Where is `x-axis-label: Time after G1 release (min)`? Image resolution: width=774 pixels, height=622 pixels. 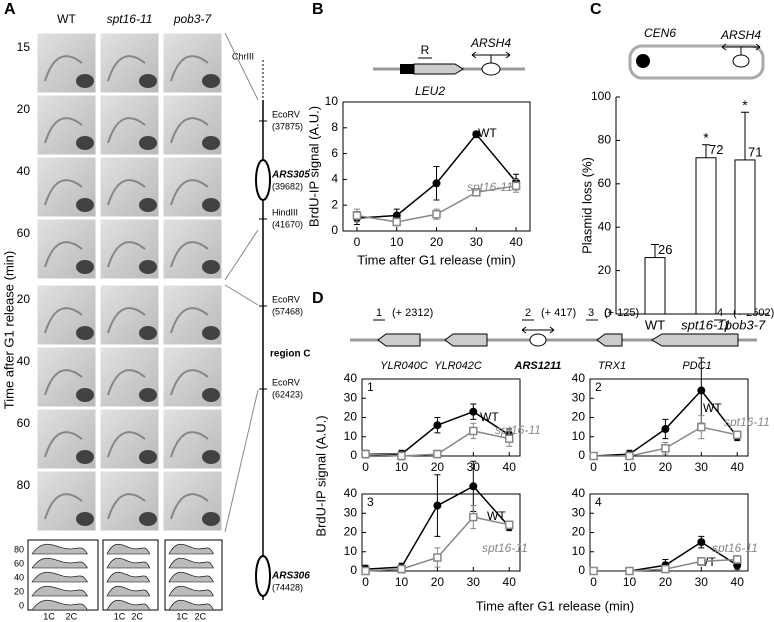 x-axis-label: Time after G1 release (min) is located at coordinates (436, 259).